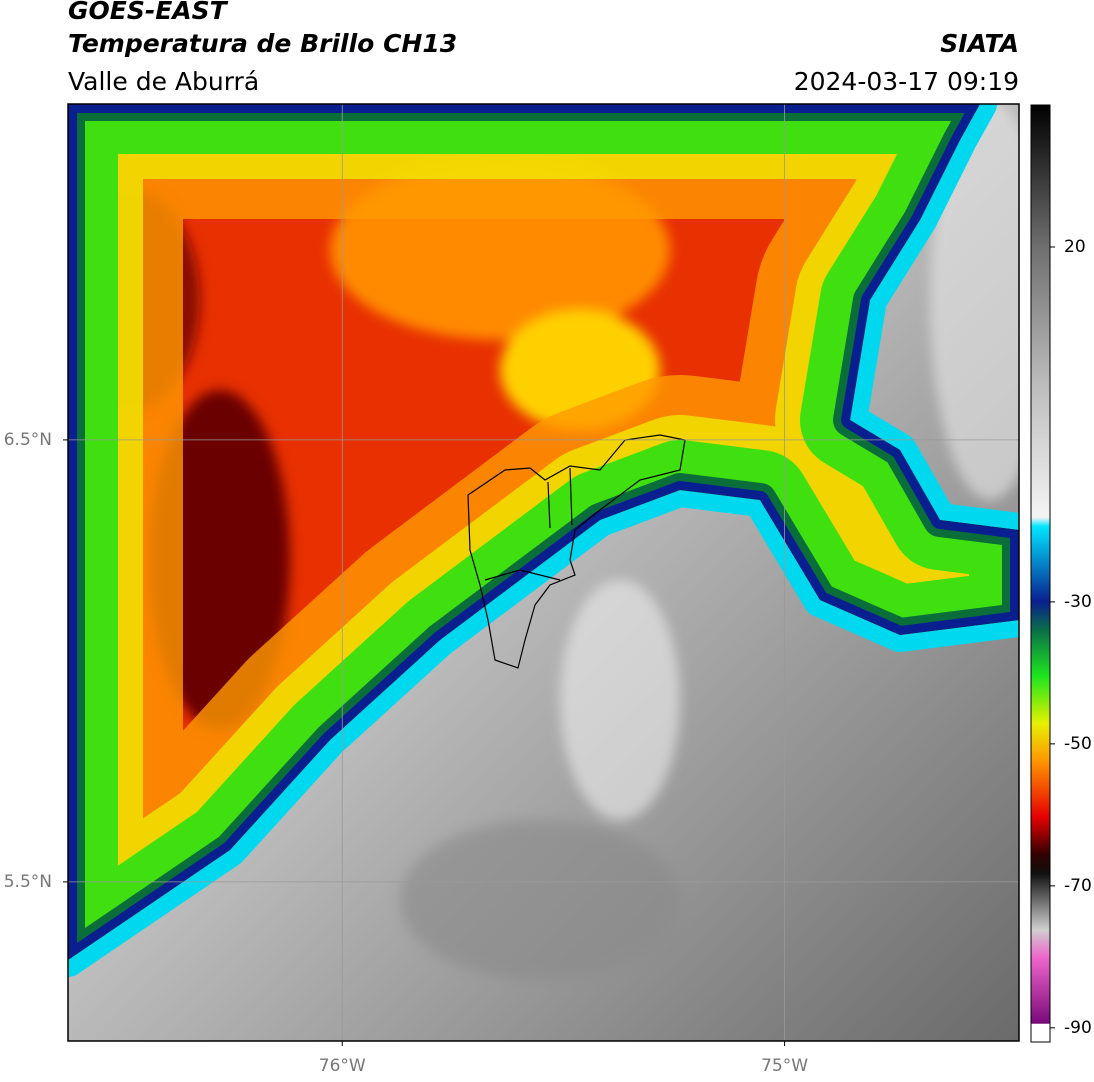  Describe the element at coordinates (1040, 573) in the screenshot. I see `colorbar` at that location.